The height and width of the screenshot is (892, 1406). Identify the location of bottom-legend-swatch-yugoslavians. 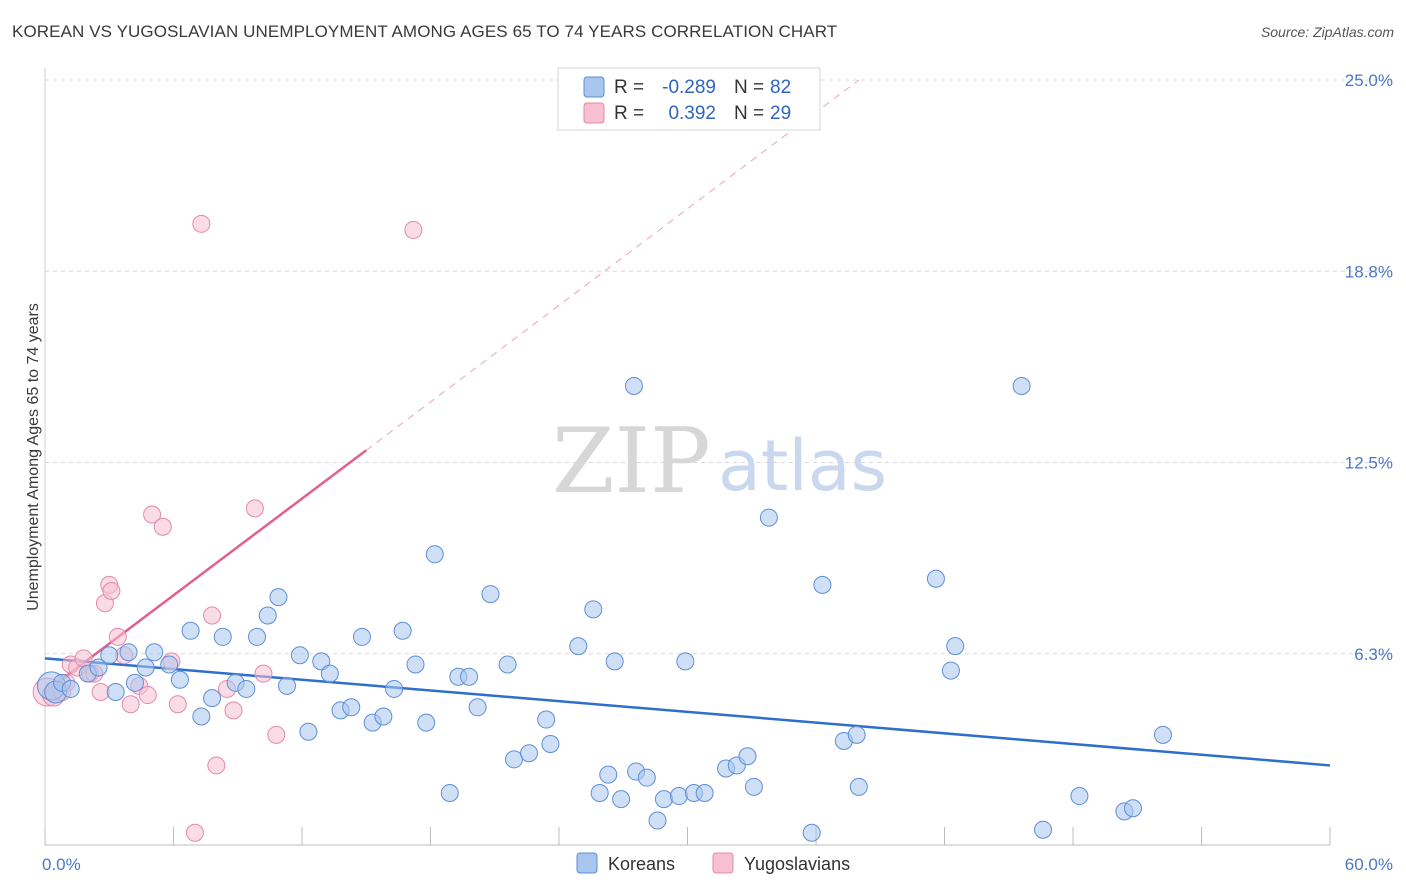
(723, 863).